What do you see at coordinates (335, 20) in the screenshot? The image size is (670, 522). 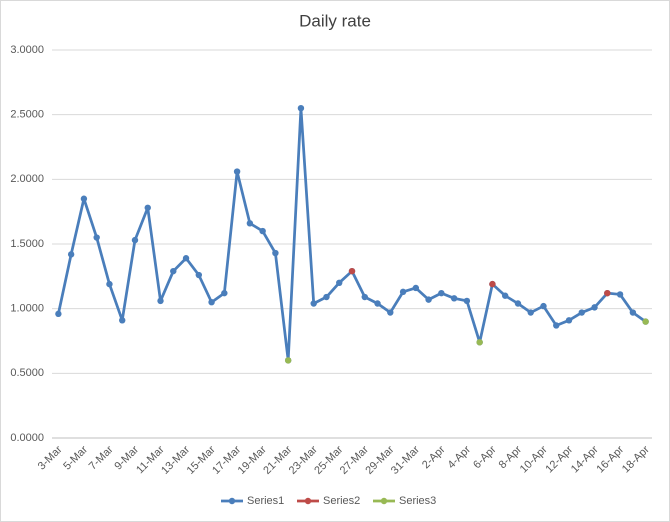 I see `chart-title: Daily rate` at bounding box center [335, 20].